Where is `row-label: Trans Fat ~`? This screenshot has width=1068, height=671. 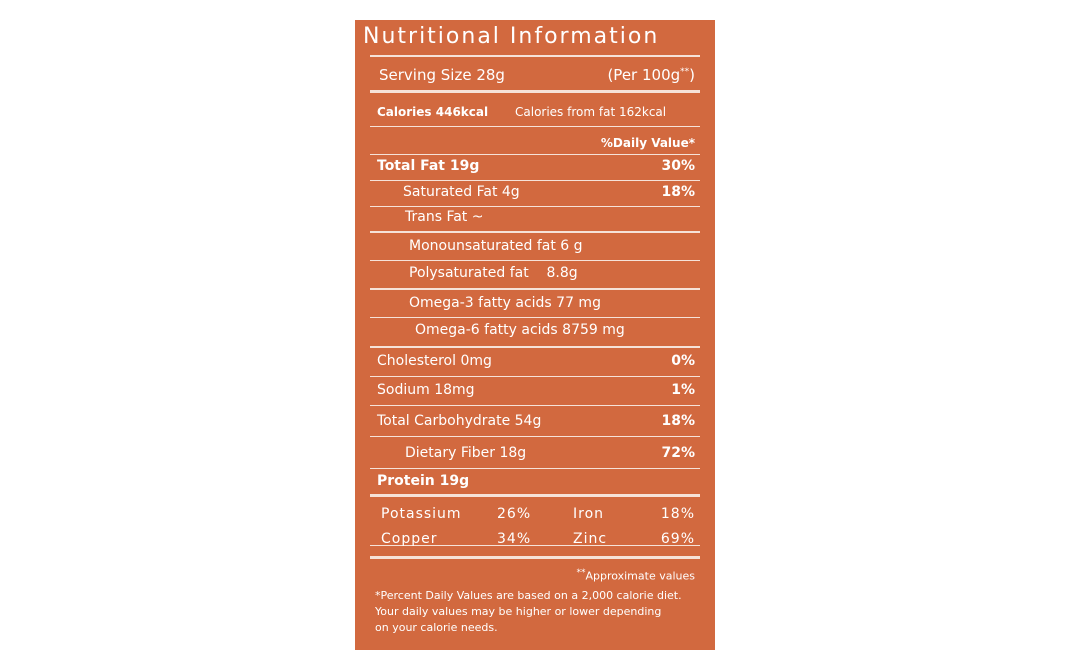
row-label: Trans Fat ~ is located at coordinates (444, 217).